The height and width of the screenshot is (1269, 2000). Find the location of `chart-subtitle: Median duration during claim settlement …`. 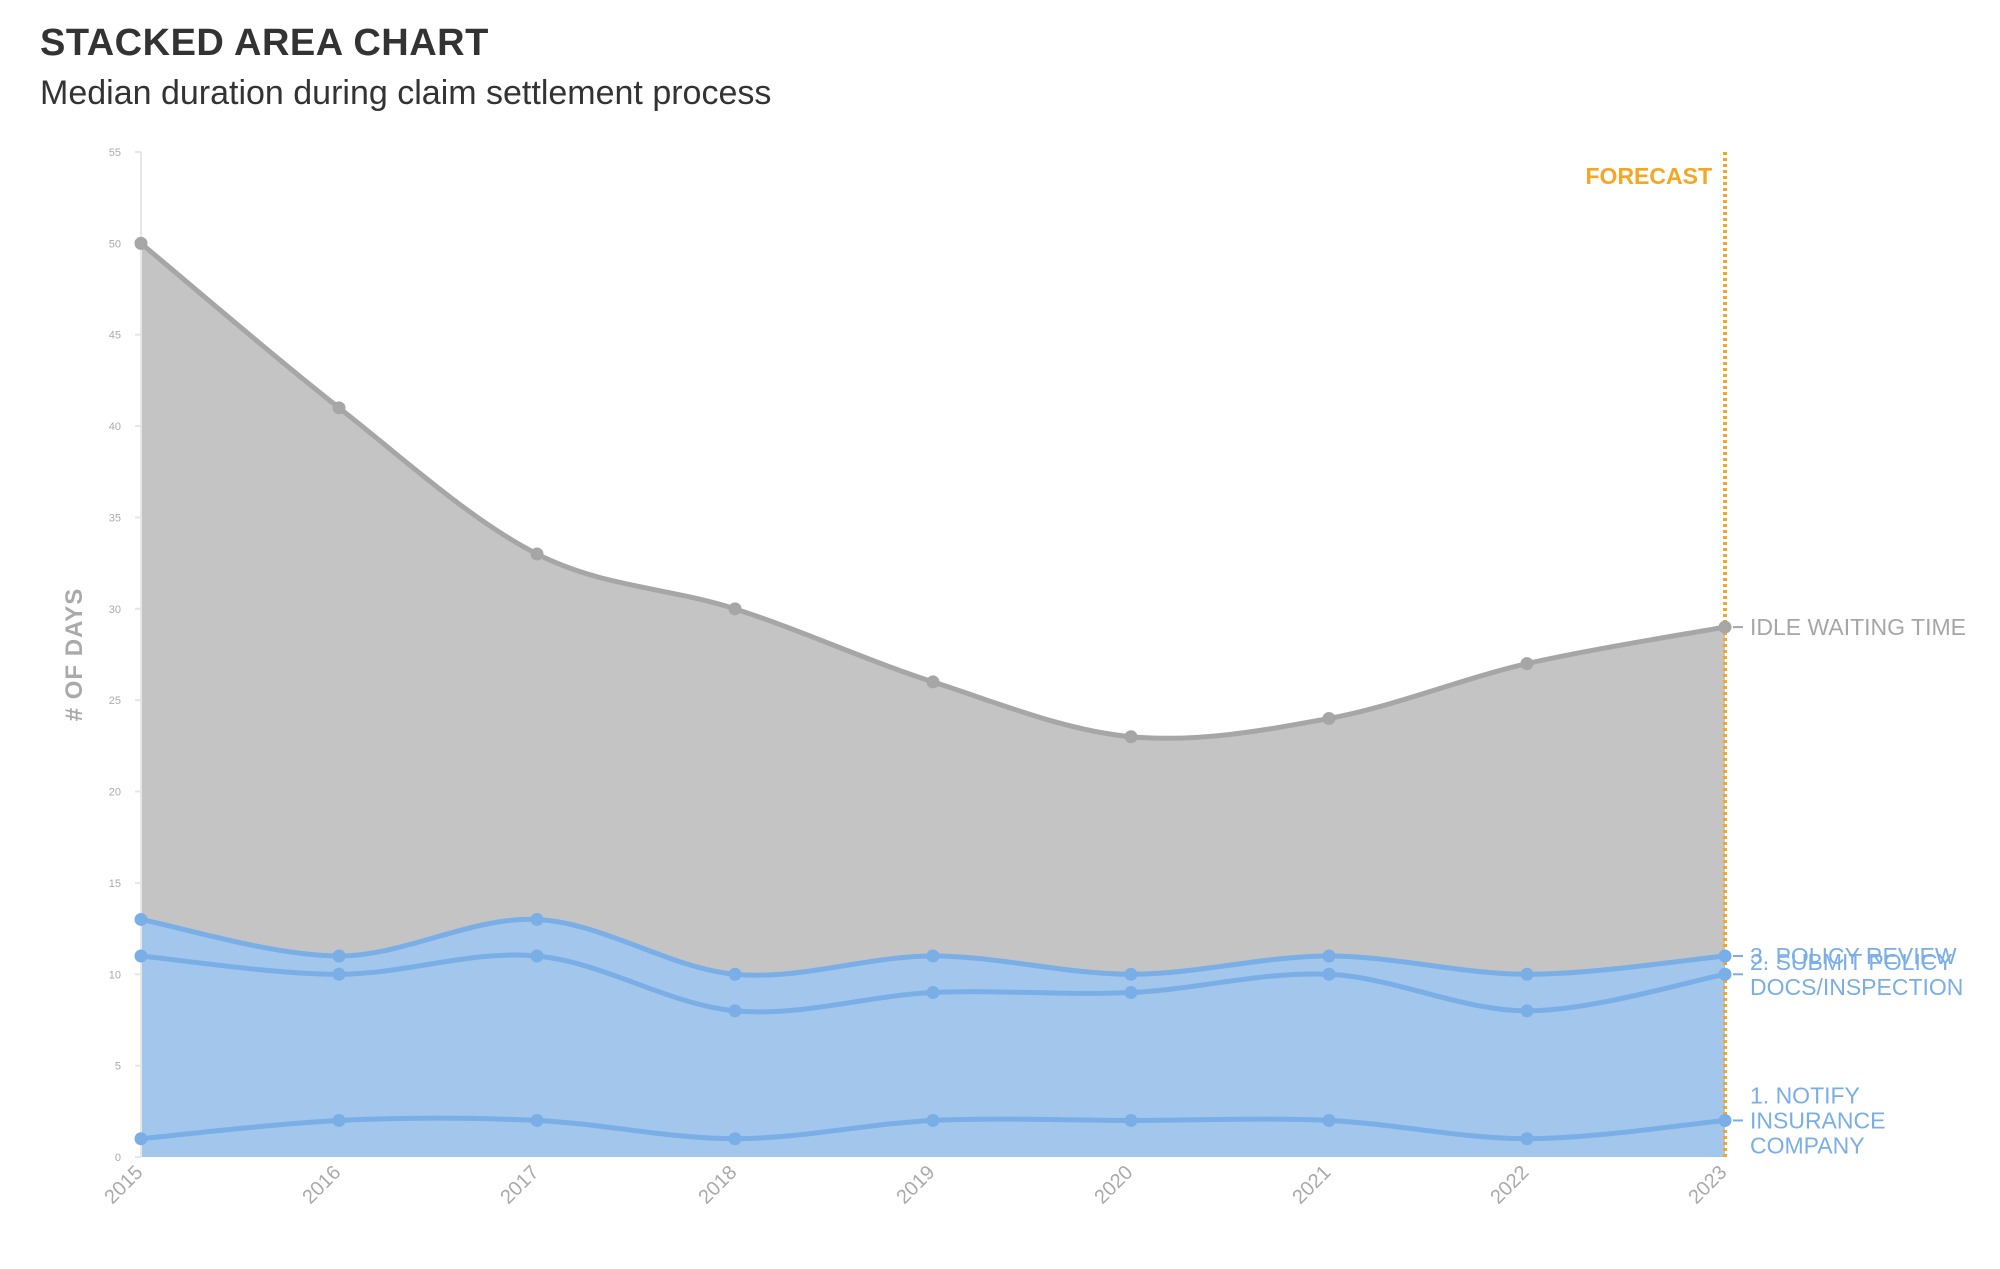

chart-subtitle: Median duration during claim settlement … is located at coordinates (406, 93).